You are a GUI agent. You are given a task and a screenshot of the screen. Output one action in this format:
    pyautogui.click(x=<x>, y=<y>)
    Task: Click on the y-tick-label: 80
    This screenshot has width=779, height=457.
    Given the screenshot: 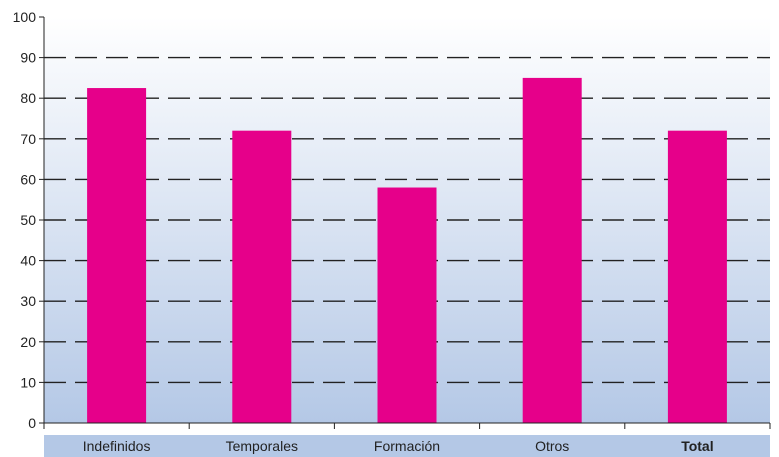 What is the action you would take?
    pyautogui.click(x=28, y=98)
    